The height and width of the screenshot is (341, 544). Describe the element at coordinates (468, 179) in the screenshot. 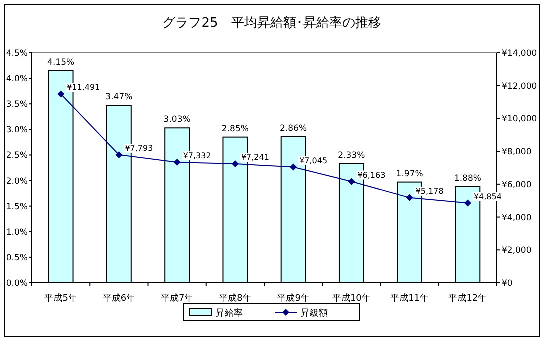

I see `data-label: 1.88%` at that location.